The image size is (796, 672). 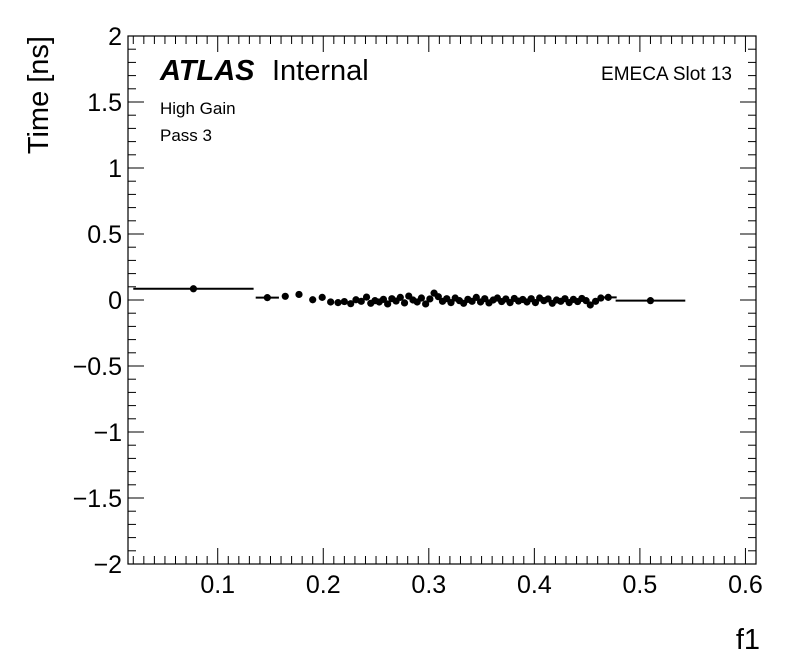 What do you see at coordinates (107, 565) in the screenshot?
I see `y-tick-label: −2` at bounding box center [107, 565].